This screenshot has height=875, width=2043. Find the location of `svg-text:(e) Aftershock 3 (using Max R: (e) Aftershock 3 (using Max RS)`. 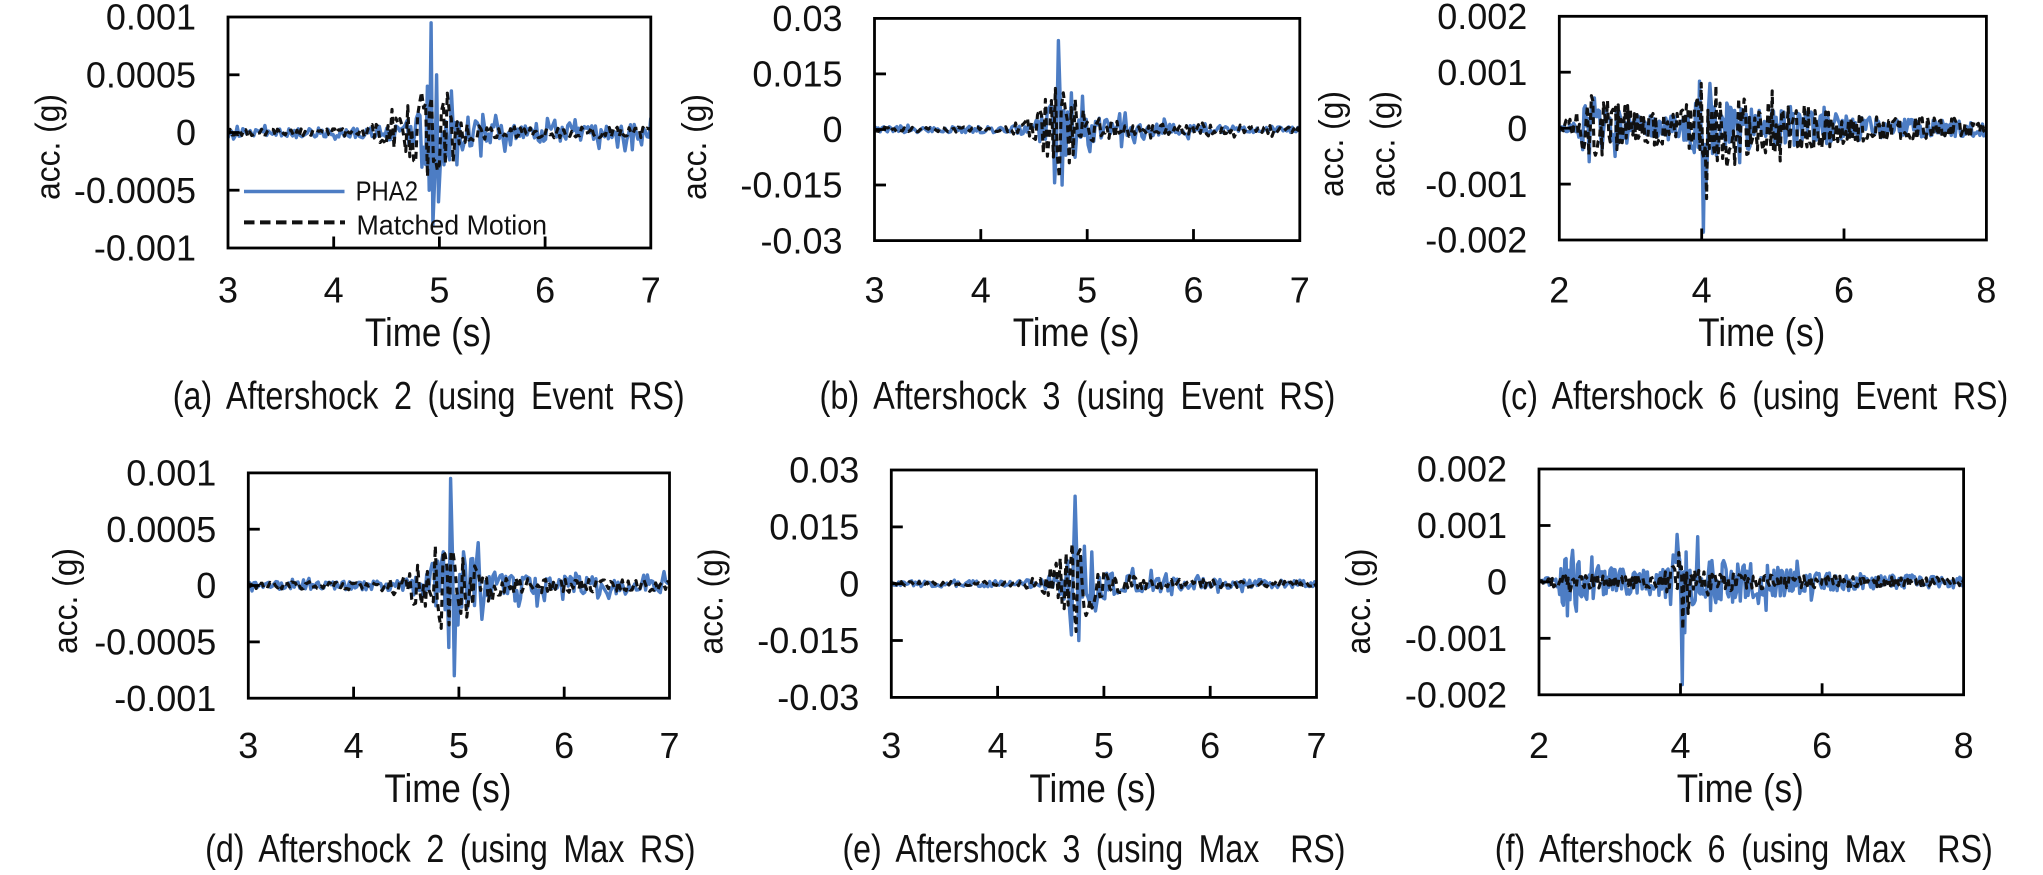

svg-text:(e) Aftershock 3 (using Max R: (e) Aftershock 3 (using Max RS) is located at coordinates (1094, 849).